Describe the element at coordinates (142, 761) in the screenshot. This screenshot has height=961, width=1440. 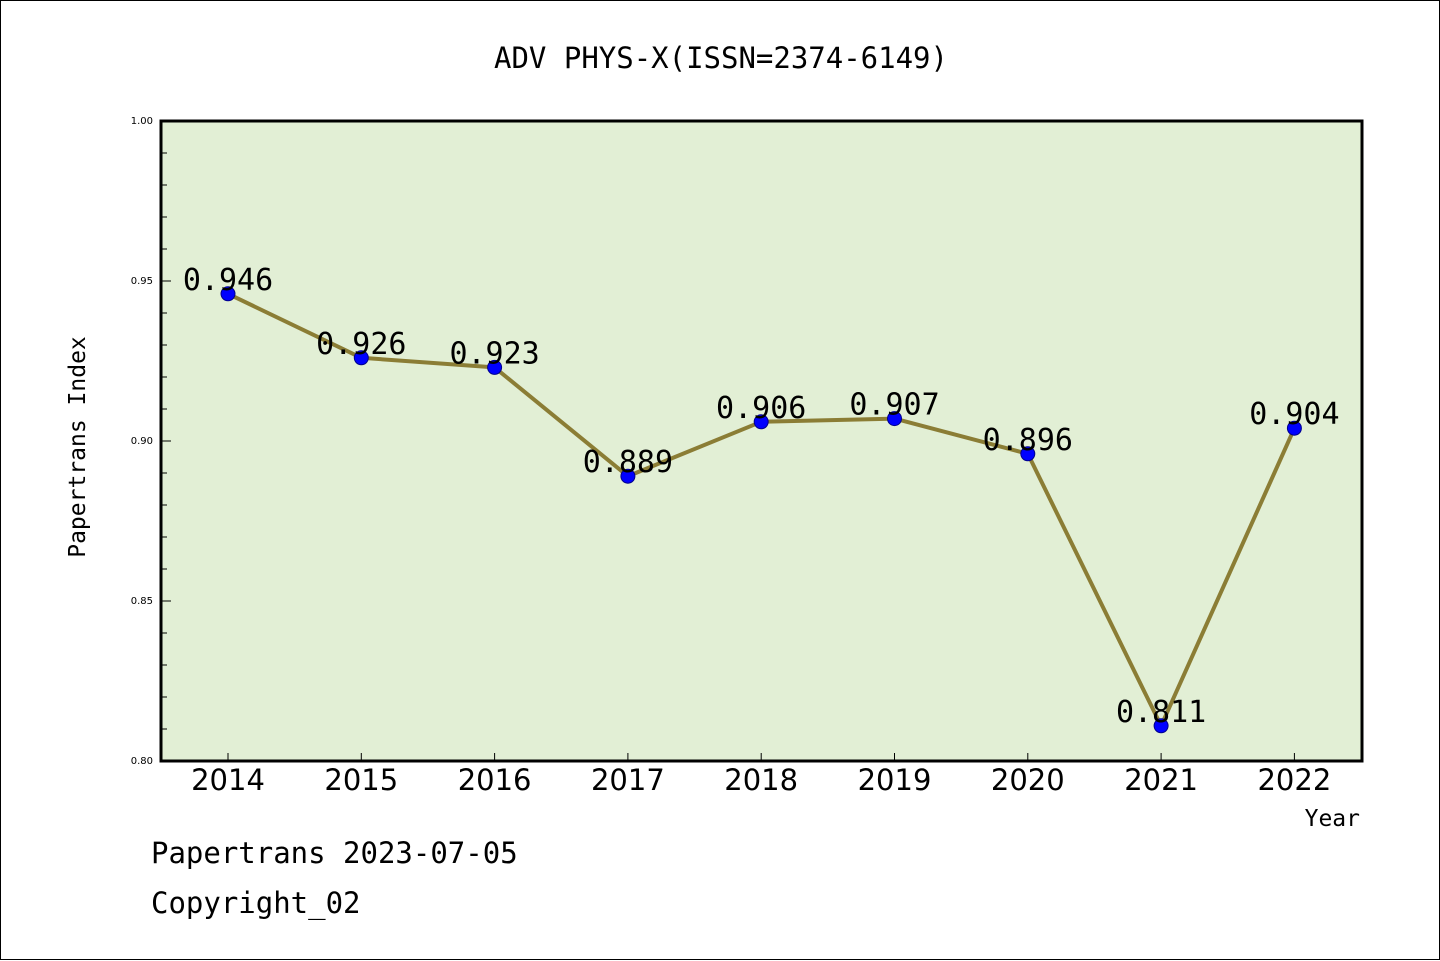
I see `y-tick-label: 0.80` at that location.